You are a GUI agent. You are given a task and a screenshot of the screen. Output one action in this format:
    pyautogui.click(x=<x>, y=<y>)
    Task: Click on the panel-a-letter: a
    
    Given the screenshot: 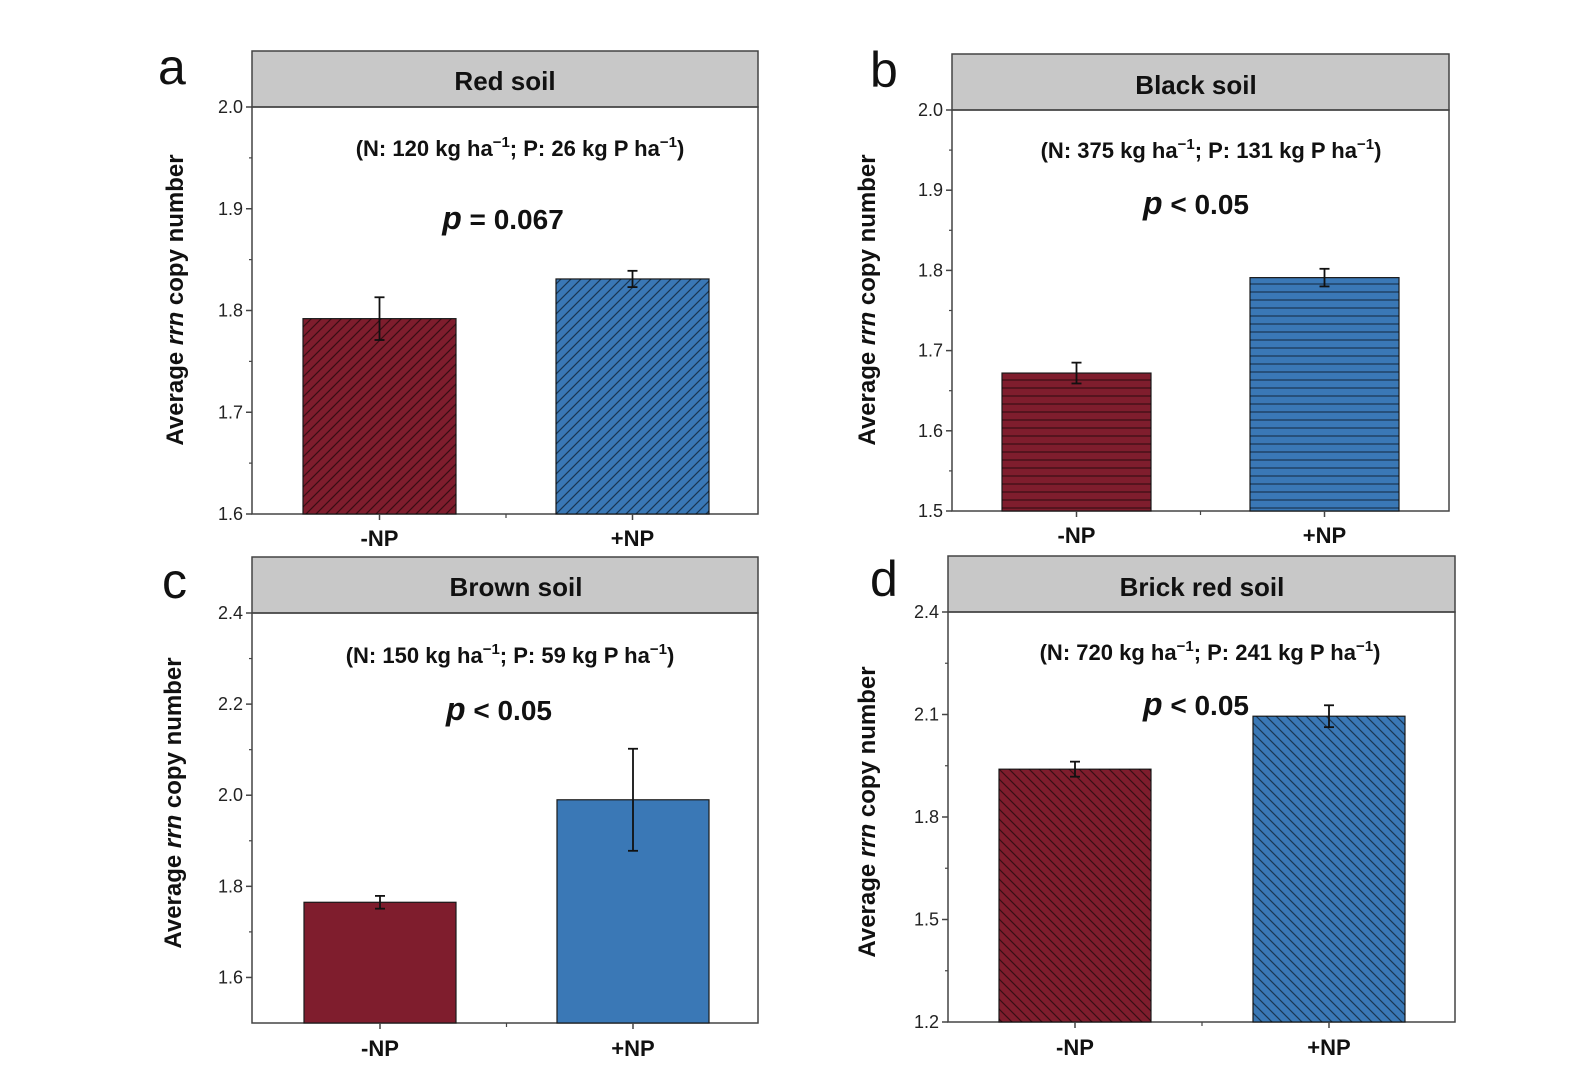 What is the action you would take?
    pyautogui.click(x=172, y=67)
    